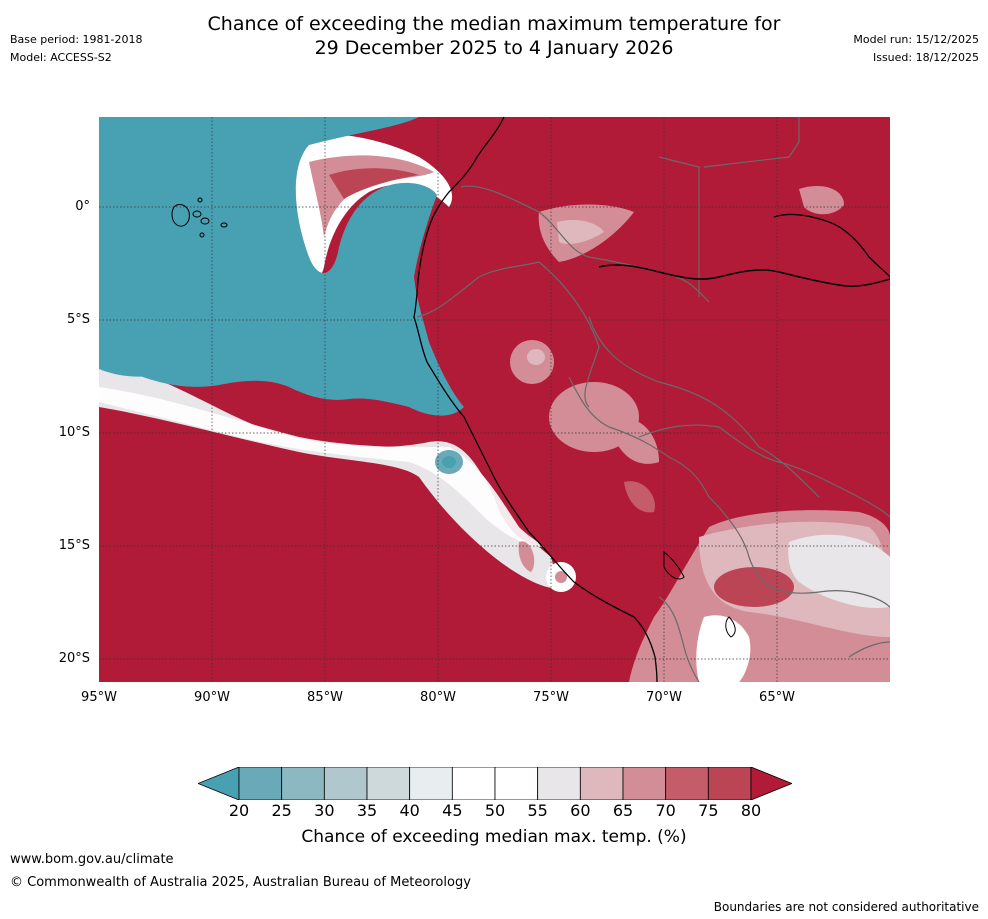  I want to click on colorbar-tick-label: 35, so click(367, 810).